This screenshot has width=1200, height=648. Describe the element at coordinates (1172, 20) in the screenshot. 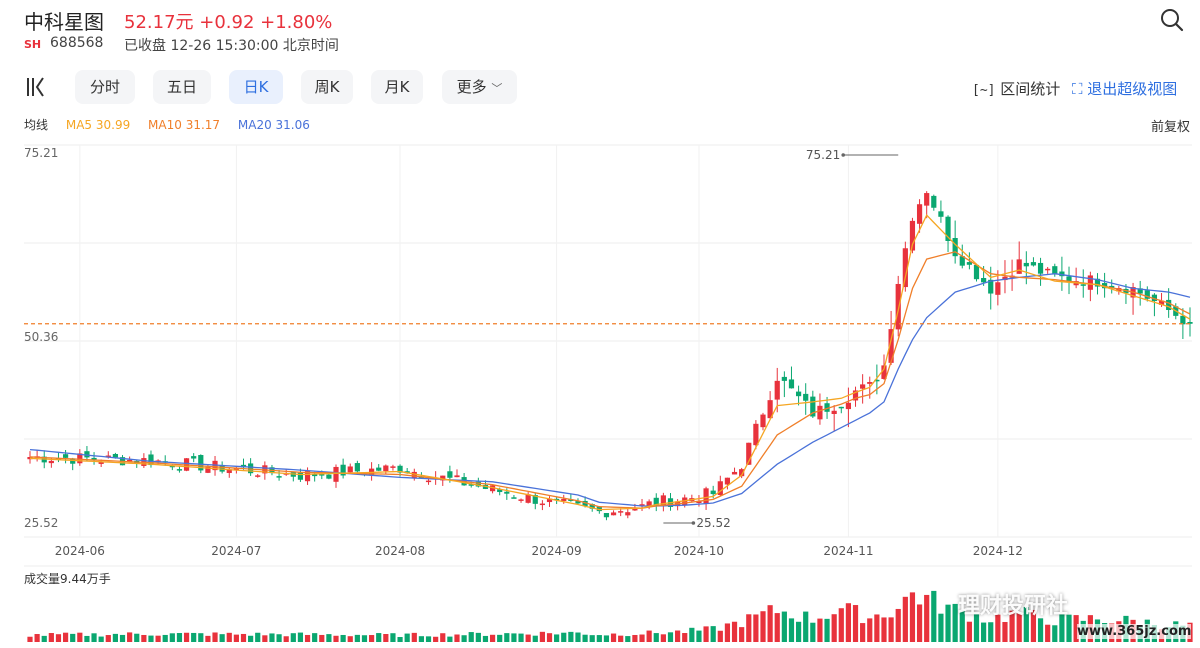

I see `search-icon` at that location.